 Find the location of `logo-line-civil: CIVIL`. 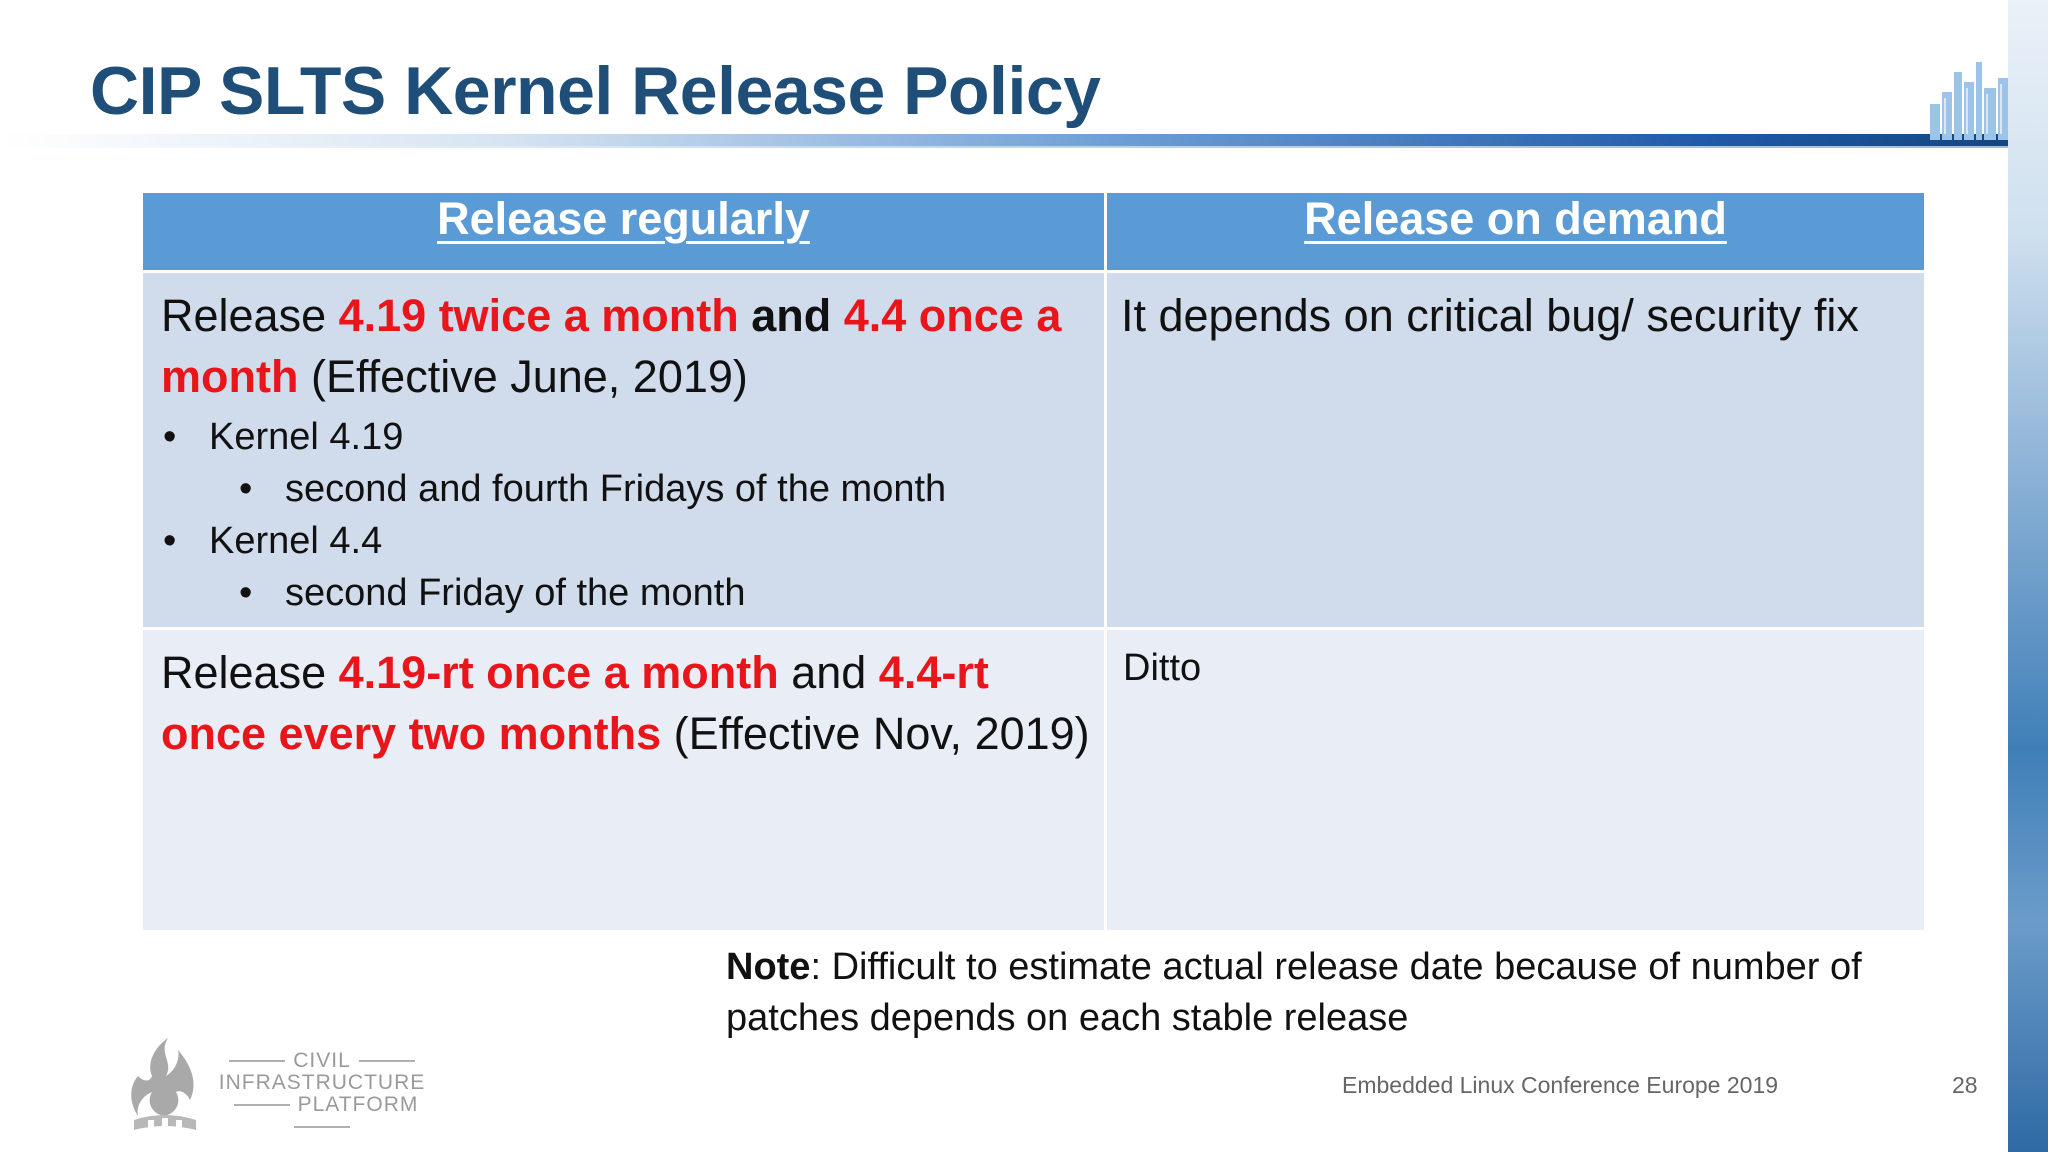

logo-line-civil: CIVIL is located at coordinates (322, 1061).